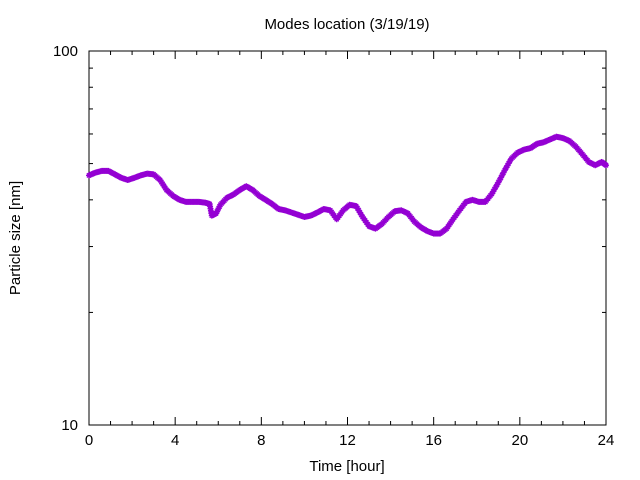 Image resolution: width=640 pixels, height=480 pixels. I want to click on x-tick-label: 8, so click(261, 440).